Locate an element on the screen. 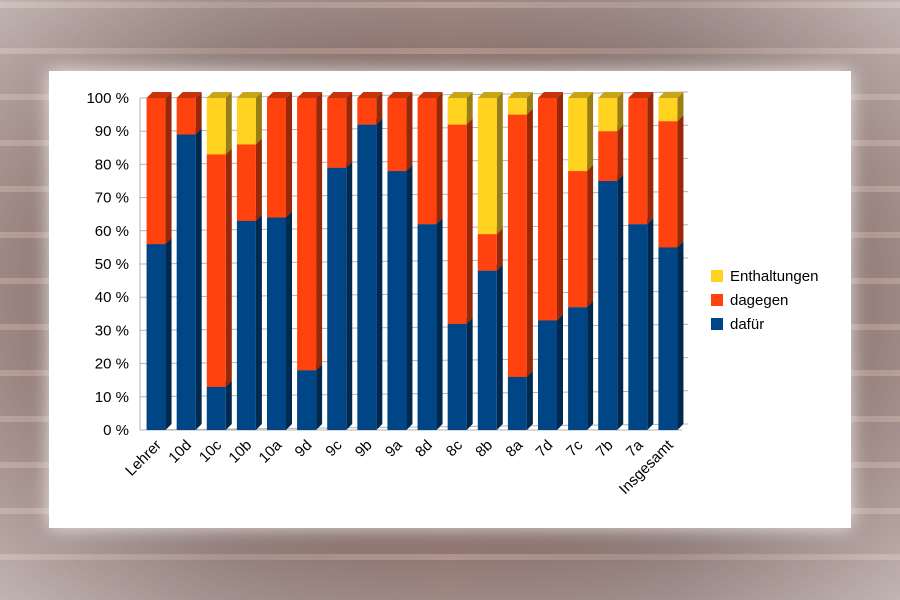  x-tick-label: 8d is located at coordinates (424, 449).